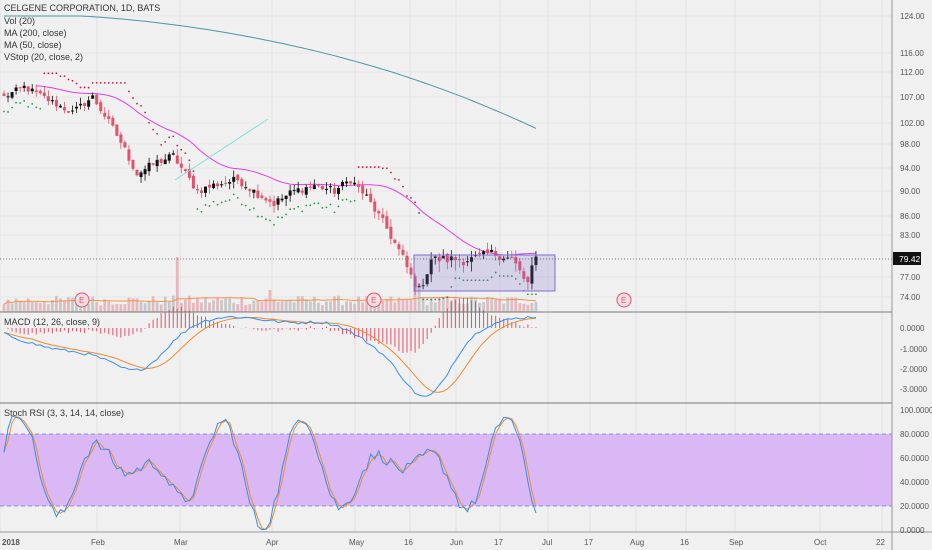 Image resolution: width=932 pixels, height=550 pixels. What do you see at coordinates (914, 434) in the screenshot?
I see `stoch-tick-label: 80.0000` at bounding box center [914, 434].